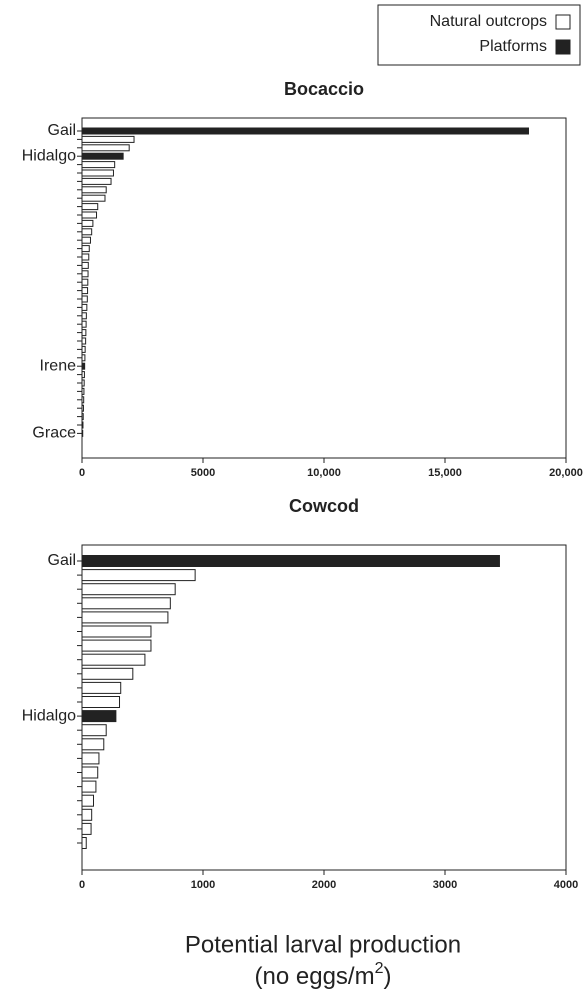 The height and width of the screenshot is (998, 586). I want to click on x-tick-label: 1000, so click(203, 885).